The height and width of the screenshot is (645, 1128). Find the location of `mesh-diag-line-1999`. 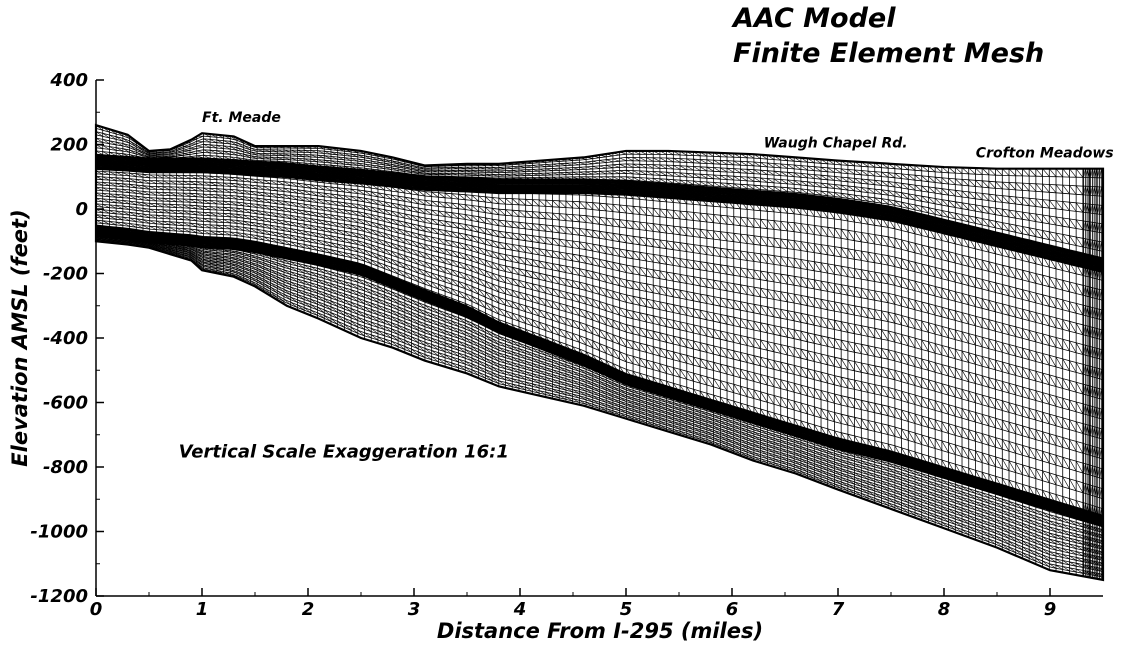

mesh-diag-line-1999 is located at coordinates (542, 343).